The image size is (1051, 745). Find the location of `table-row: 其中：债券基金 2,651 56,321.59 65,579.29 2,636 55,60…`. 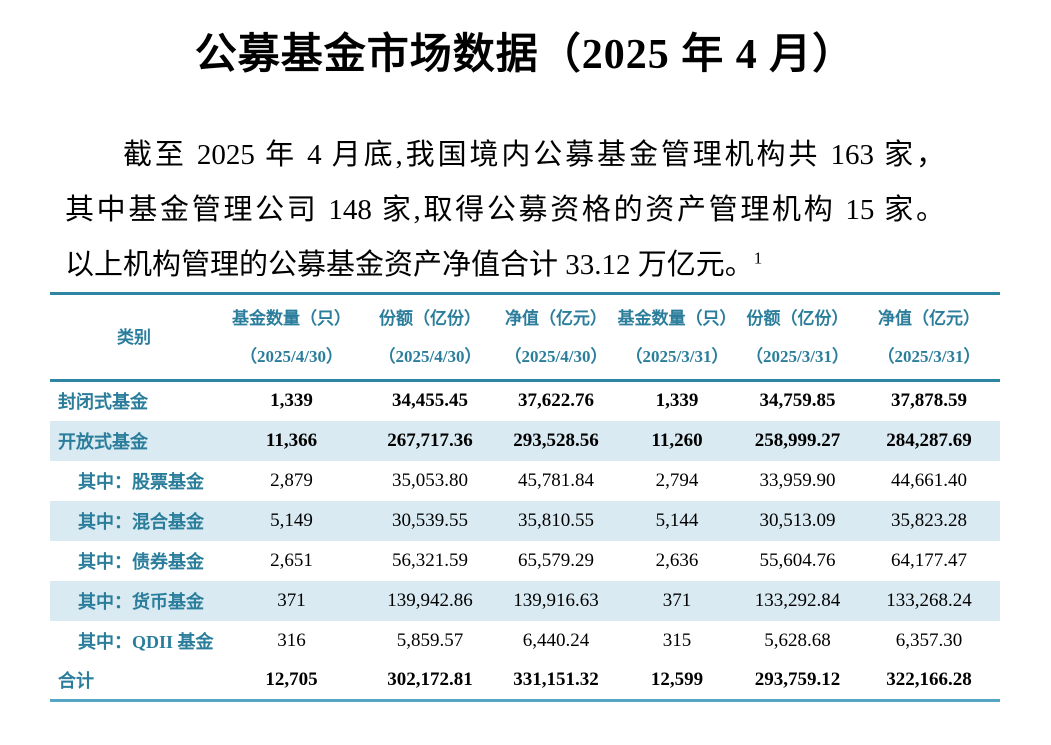

table-row: 其中：债券基金 2,651 56,321.59 65,579.29 2,636 55,60… is located at coordinates (525, 561).